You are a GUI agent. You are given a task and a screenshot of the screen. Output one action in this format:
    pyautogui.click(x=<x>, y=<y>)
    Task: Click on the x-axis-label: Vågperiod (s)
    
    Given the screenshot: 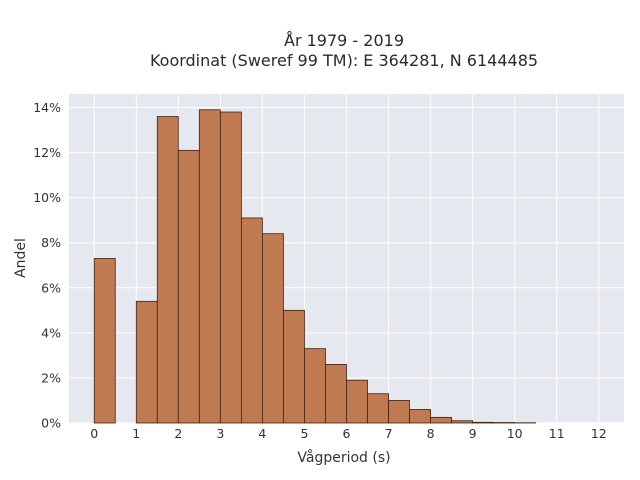 What is the action you would take?
    pyautogui.click(x=343, y=457)
    